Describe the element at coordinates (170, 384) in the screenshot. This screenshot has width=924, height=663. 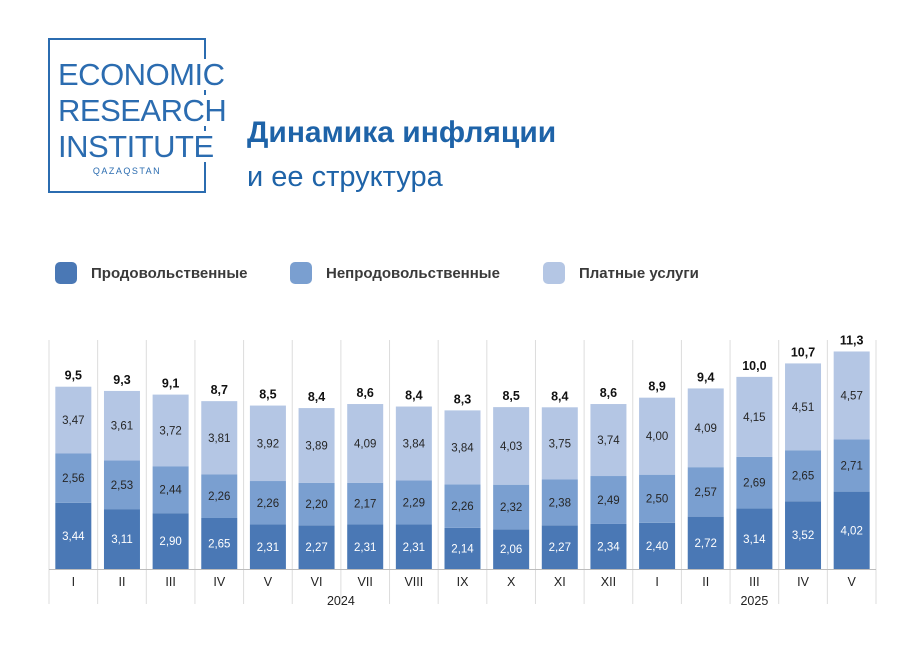
I see `total-label: 9,1` at that location.